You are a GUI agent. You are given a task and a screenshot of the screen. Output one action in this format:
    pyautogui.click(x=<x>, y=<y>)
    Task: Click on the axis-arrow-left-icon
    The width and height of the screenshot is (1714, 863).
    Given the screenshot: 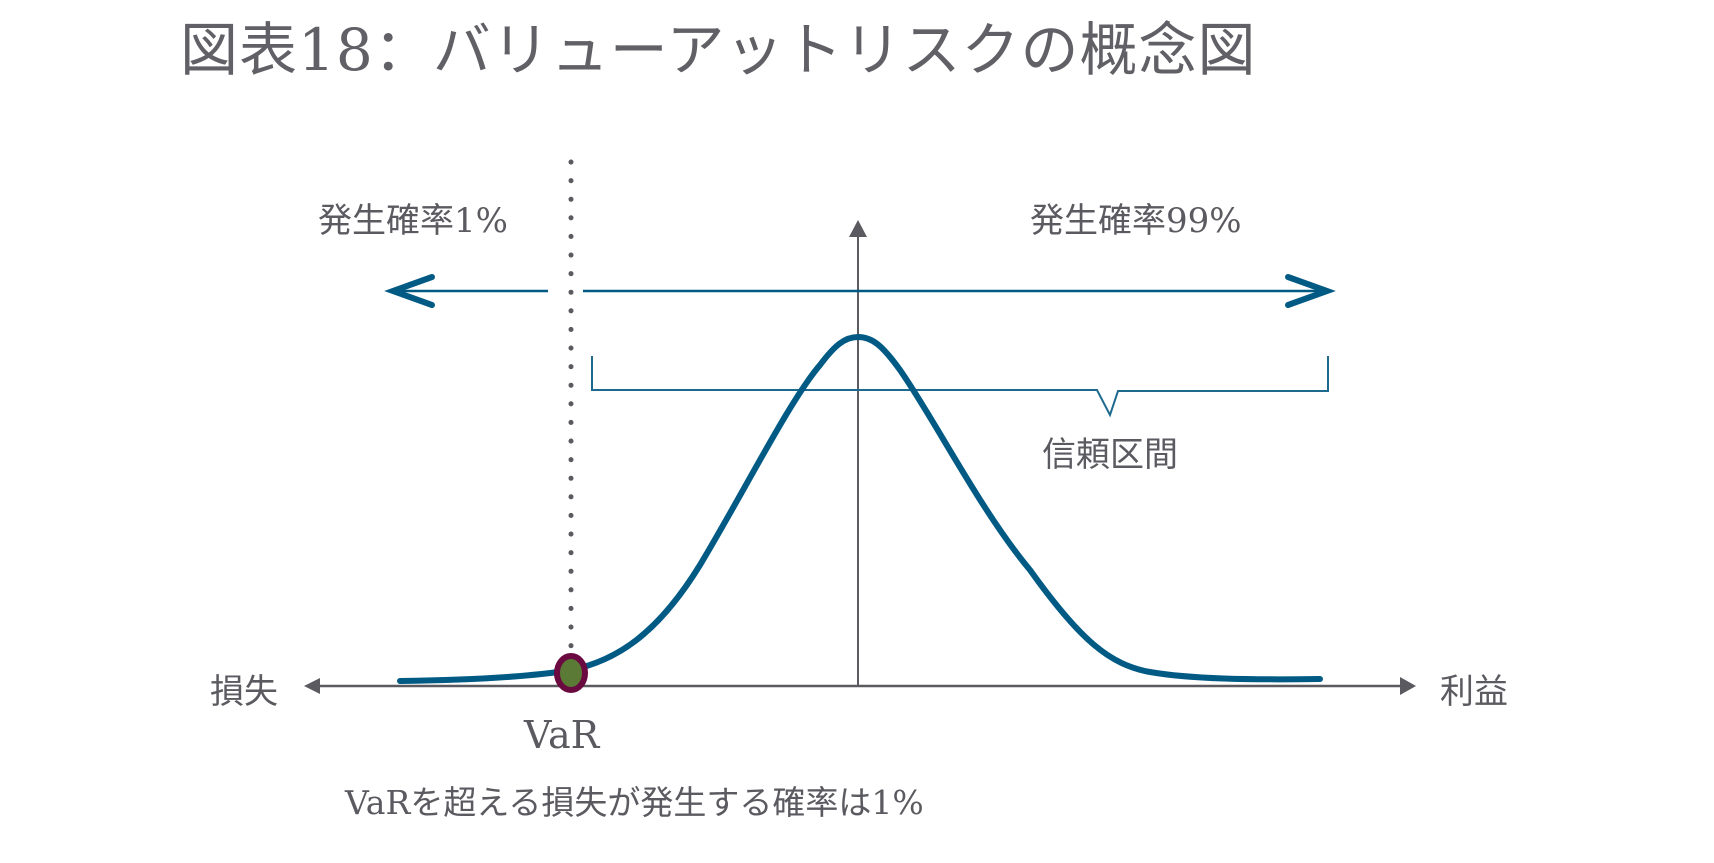 What is the action you would take?
    pyautogui.click(x=312, y=686)
    